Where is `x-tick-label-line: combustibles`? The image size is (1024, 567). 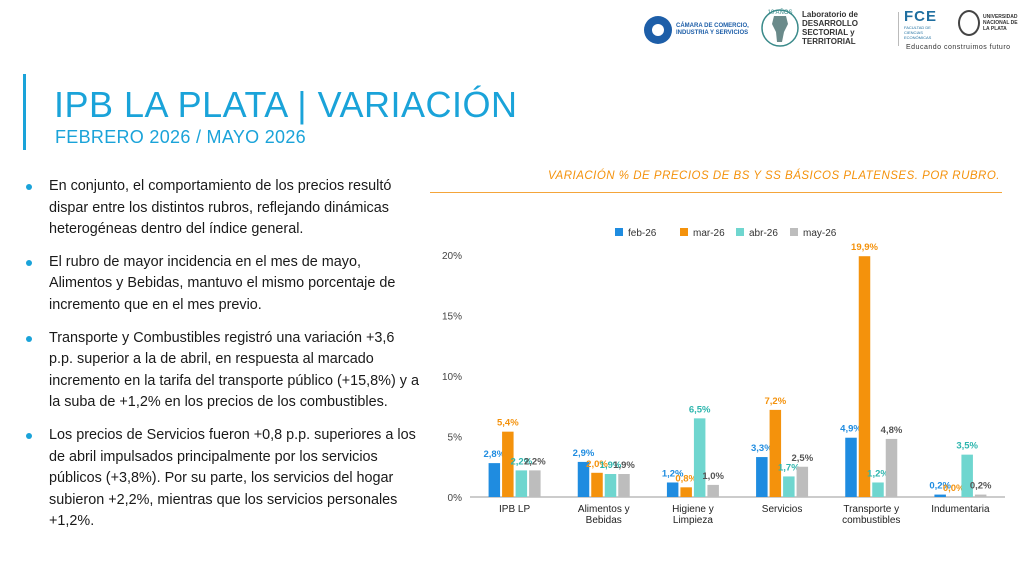 x-tick-label-line: combustibles is located at coordinates (871, 520).